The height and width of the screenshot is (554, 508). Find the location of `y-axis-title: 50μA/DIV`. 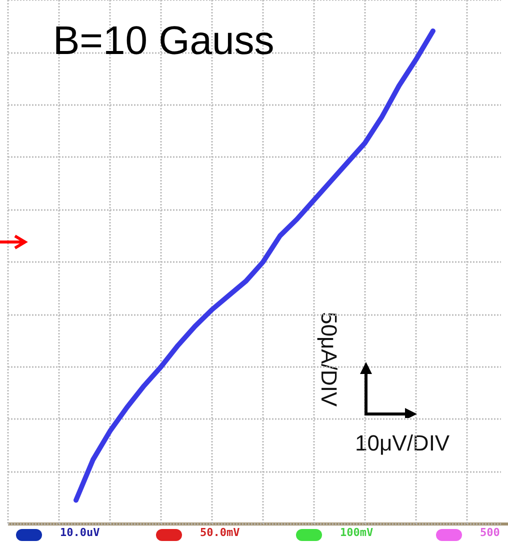

y-axis-title: 50μA/DIV is located at coordinates (329, 359).